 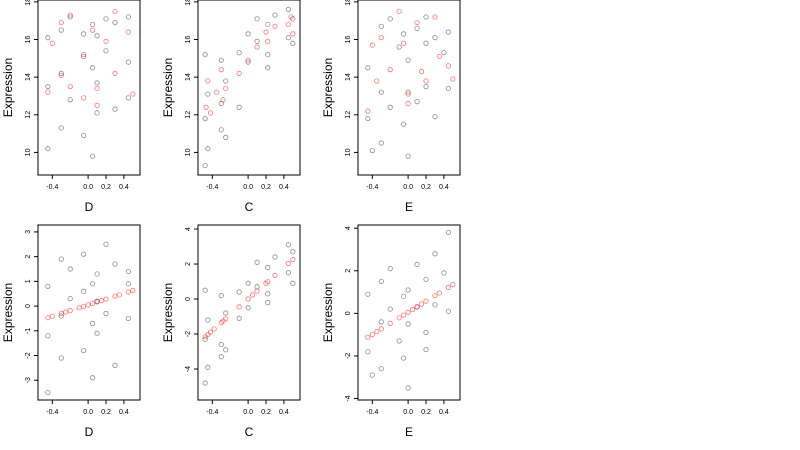 I want to click on y-tick-label: 3, so click(x=28, y=232).